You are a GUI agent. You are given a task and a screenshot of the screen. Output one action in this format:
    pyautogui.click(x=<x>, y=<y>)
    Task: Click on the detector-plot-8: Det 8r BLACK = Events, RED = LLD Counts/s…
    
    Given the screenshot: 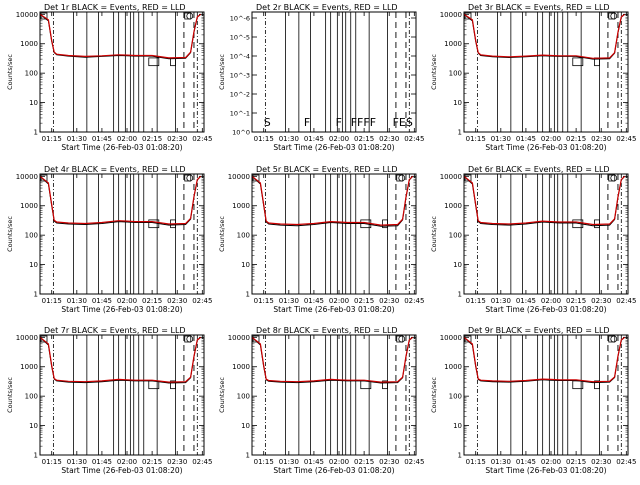 What is the action you would take?
    pyautogui.click(x=321, y=400)
    